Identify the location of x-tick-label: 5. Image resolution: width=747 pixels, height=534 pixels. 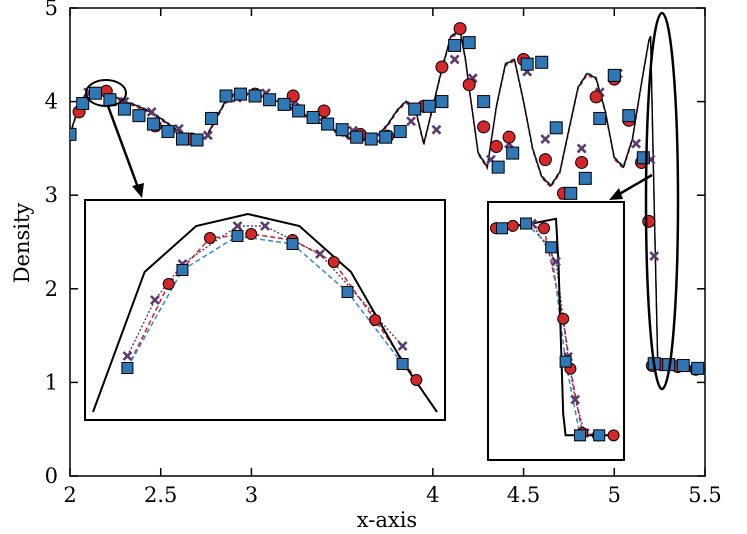
(614, 495).